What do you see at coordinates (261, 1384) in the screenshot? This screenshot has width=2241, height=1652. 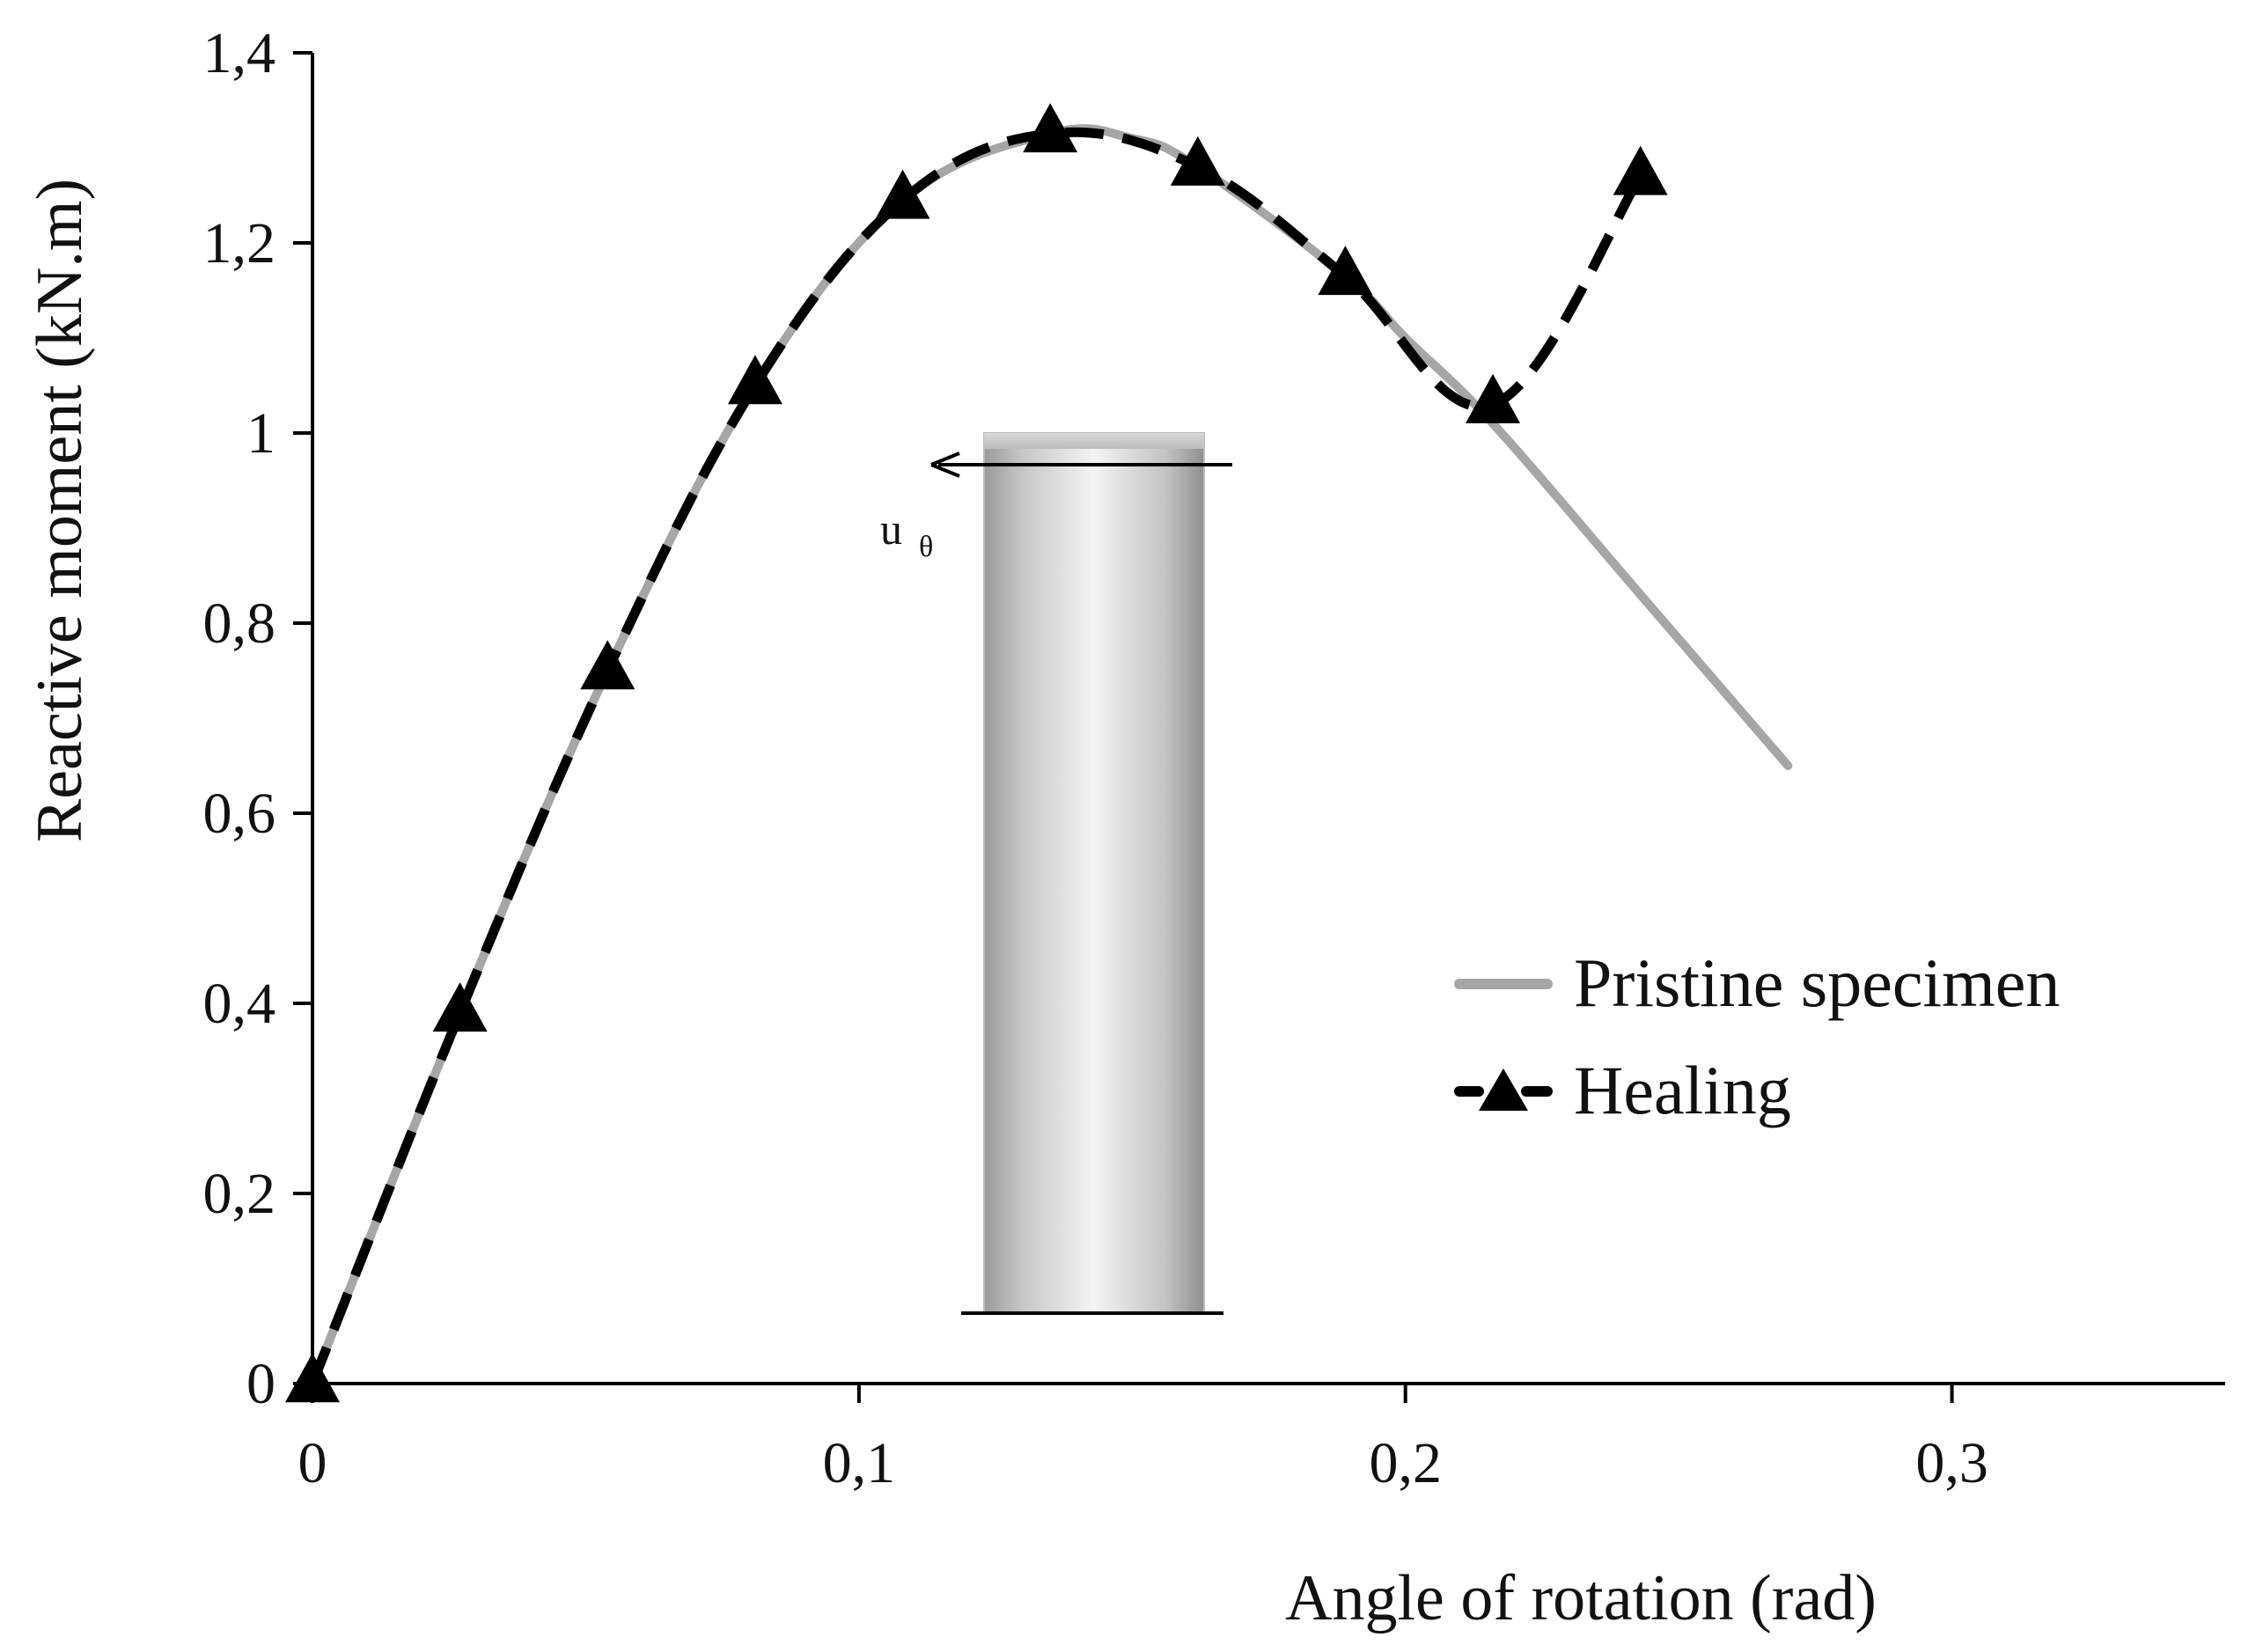 I see `y-tick-label: 0` at bounding box center [261, 1384].